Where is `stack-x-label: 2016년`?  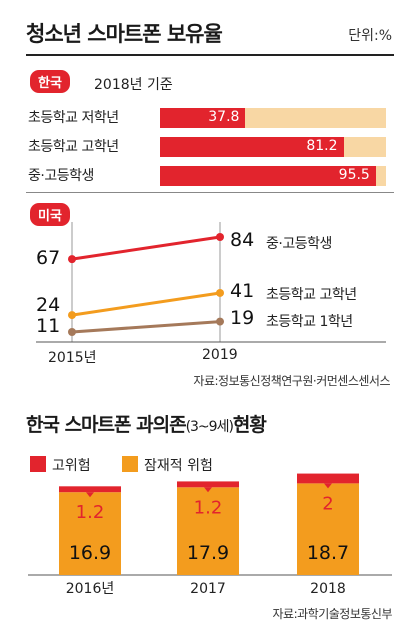 stack-x-label: 2016년 is located at coordinates (90, 589).